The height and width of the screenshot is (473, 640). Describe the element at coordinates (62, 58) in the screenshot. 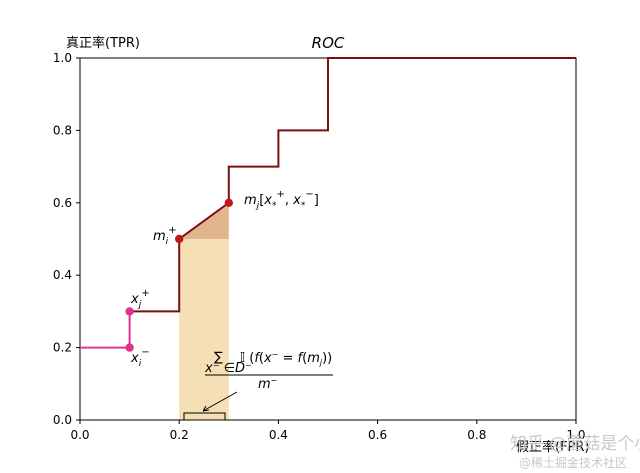

I see `y-tick-label: 1.0` at that location.